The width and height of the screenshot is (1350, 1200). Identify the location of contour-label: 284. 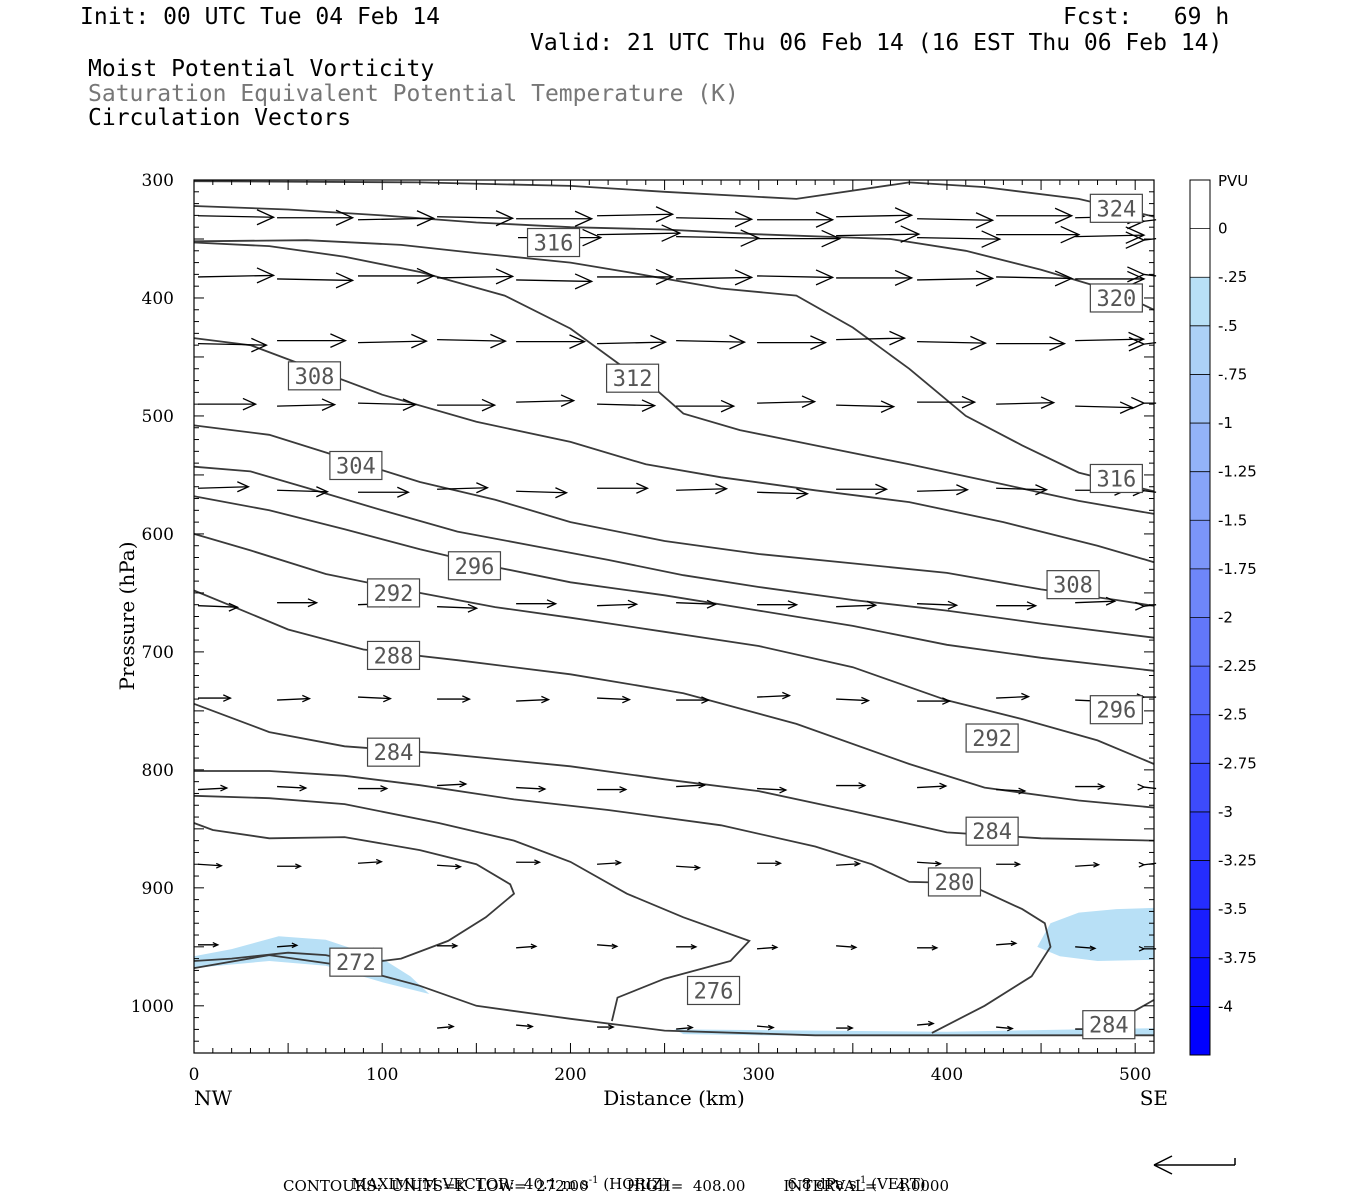
(992, 831).